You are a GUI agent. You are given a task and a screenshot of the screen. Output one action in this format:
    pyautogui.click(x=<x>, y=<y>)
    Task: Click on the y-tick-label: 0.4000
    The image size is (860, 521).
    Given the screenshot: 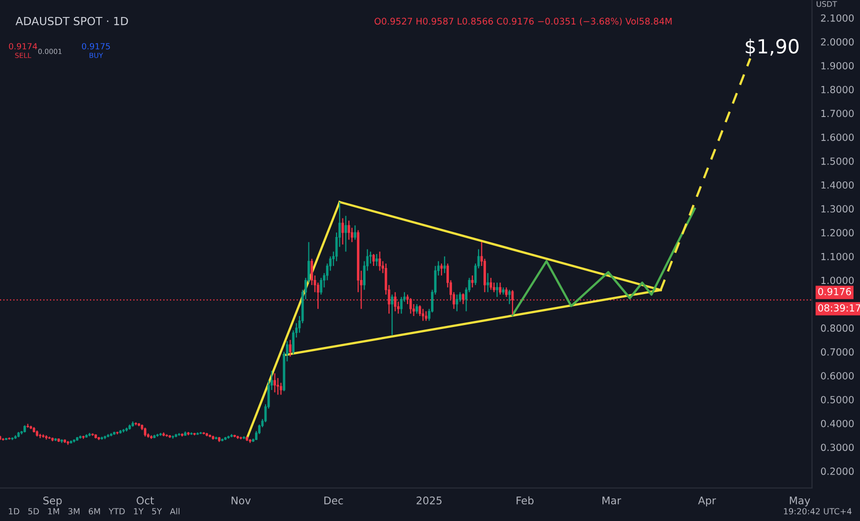 What is the action you would take?
    pyautogui.click(x=837, y=424)
    